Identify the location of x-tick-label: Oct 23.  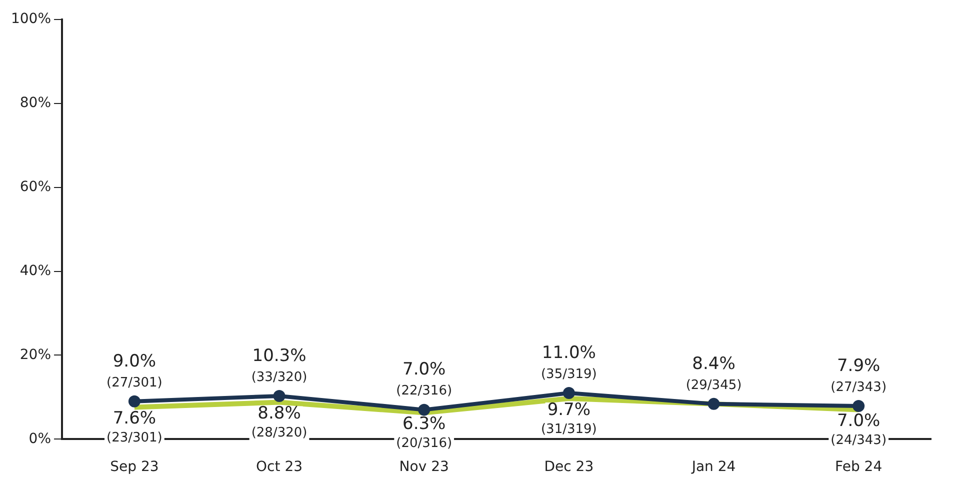
(279, 467).